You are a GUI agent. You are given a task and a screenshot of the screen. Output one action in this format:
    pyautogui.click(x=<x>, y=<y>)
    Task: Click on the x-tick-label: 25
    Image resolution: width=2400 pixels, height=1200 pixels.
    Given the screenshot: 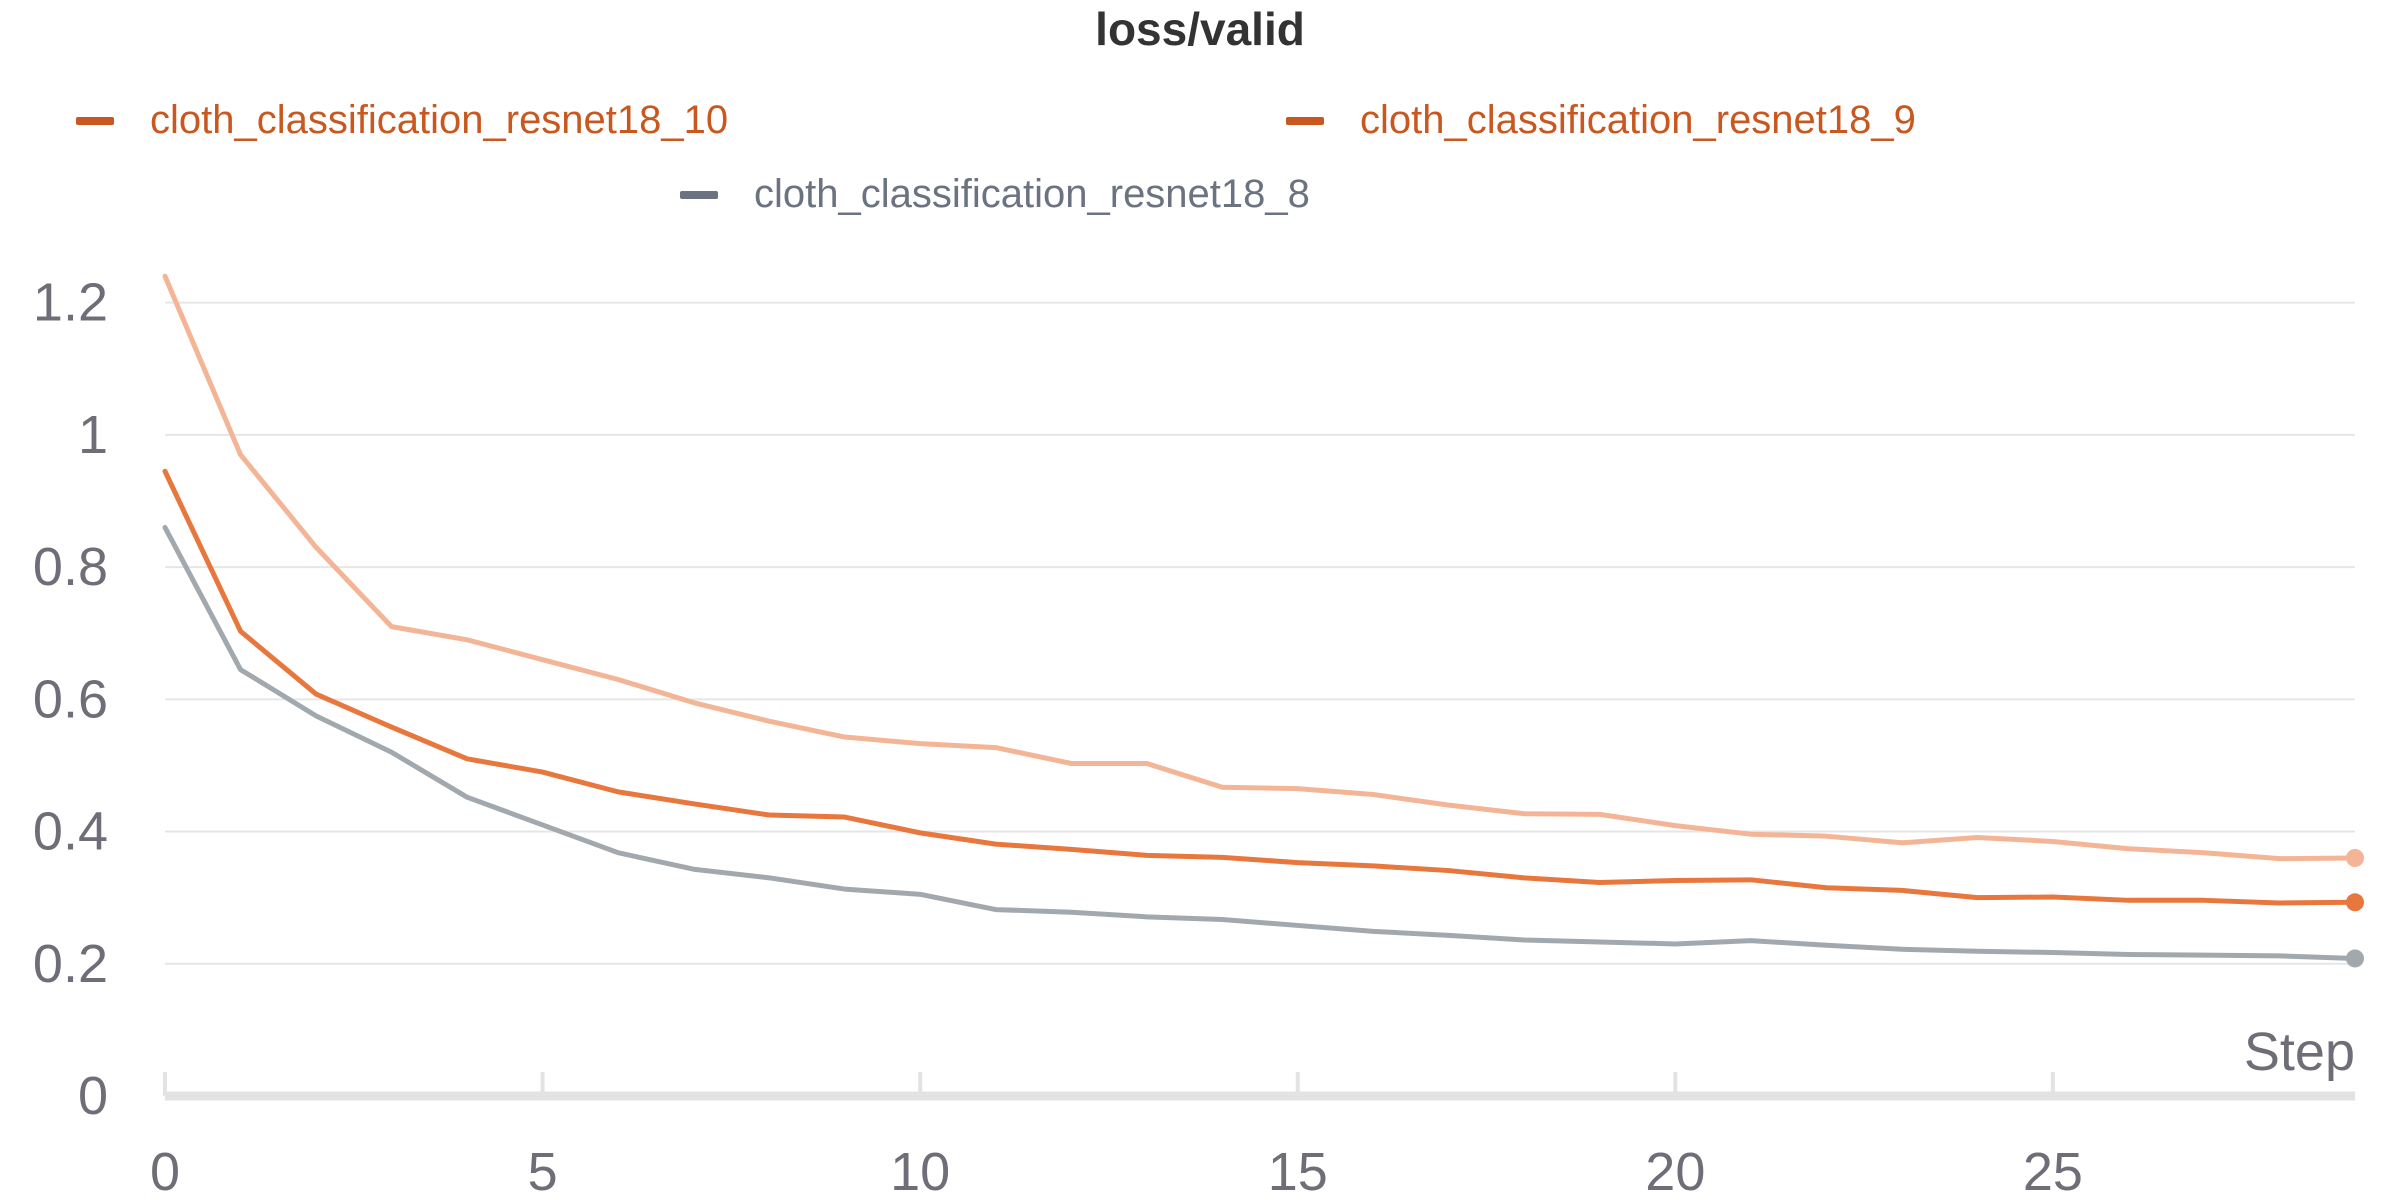 What is the action you would take?
    pyautogui.click(x=2053, y=1171)
    